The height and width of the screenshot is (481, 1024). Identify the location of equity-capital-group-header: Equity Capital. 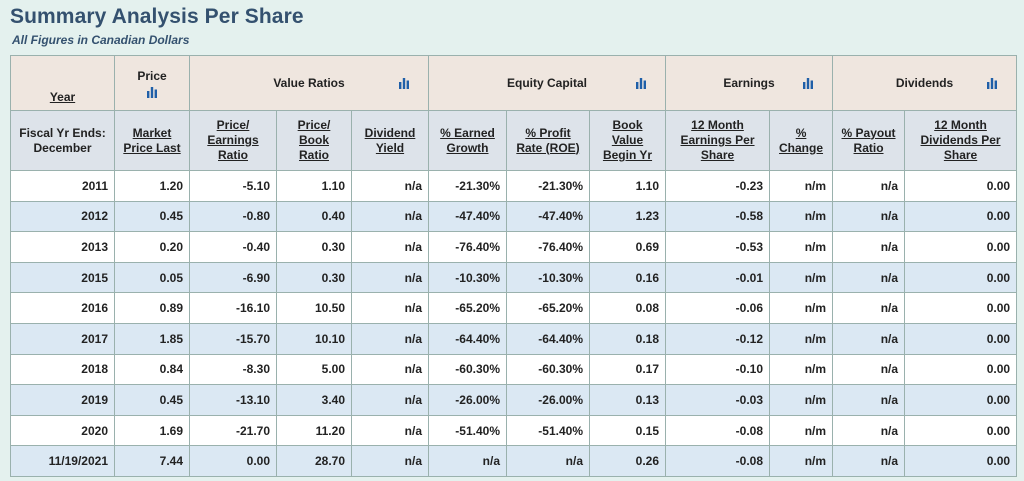
(547, 83).